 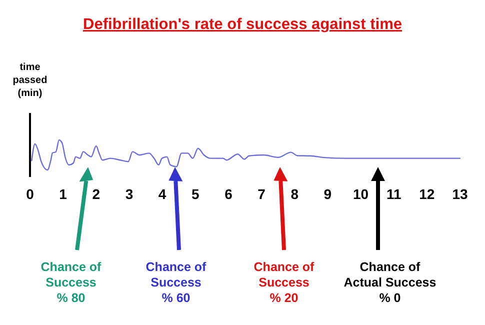 I want to click on x-tick-label: 3, so click(x=129, y=194).